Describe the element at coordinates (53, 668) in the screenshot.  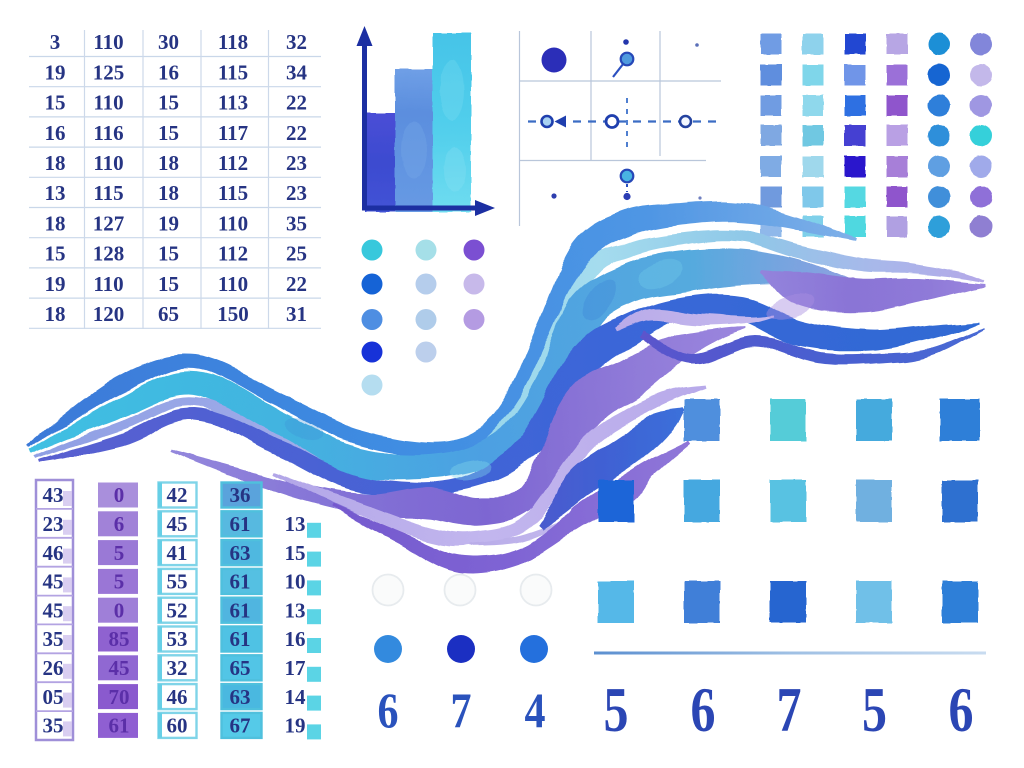
I see `svg-text: 26` at that location.